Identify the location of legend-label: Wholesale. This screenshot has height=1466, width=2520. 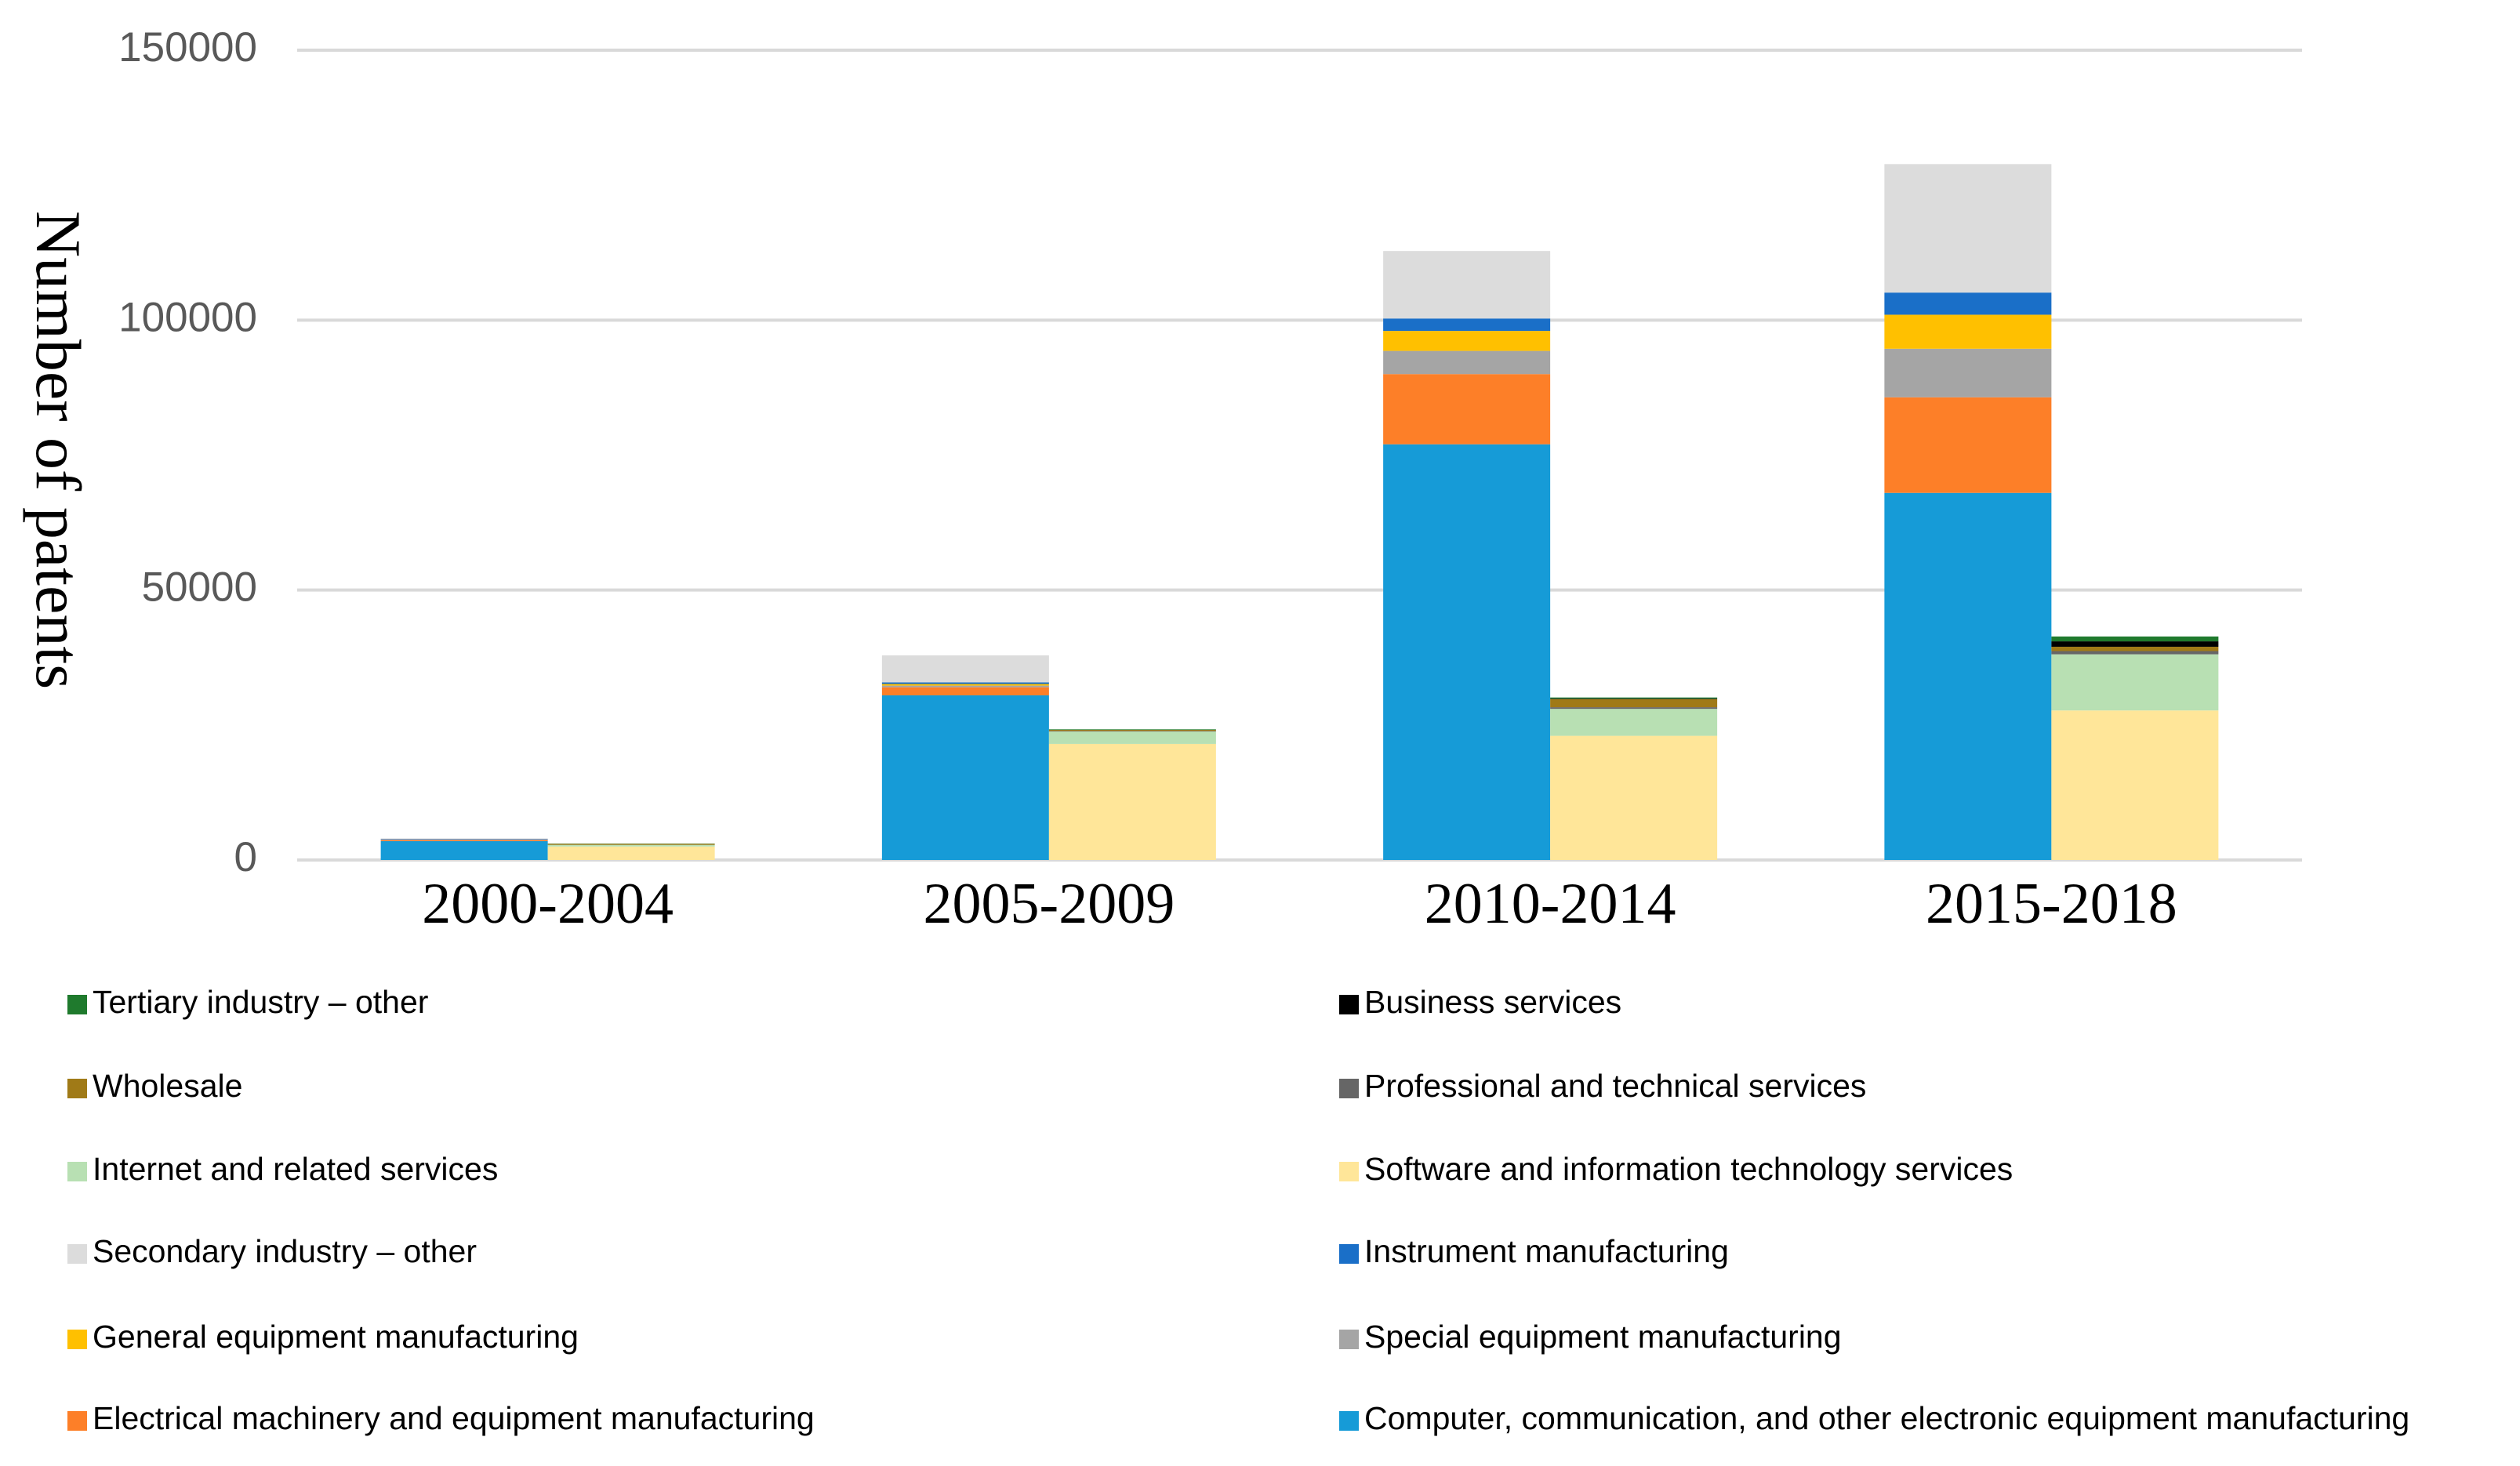
(167, 1086).